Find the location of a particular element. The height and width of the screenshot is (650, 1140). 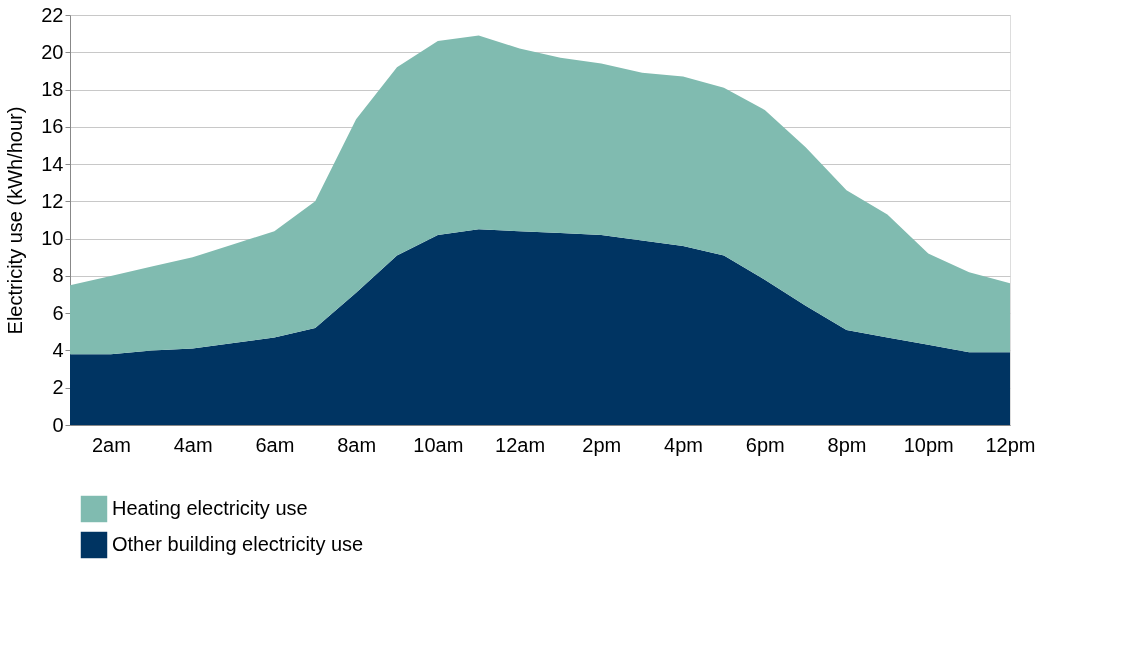

x-tick-label: 10am is located at coordinates (438, 444).